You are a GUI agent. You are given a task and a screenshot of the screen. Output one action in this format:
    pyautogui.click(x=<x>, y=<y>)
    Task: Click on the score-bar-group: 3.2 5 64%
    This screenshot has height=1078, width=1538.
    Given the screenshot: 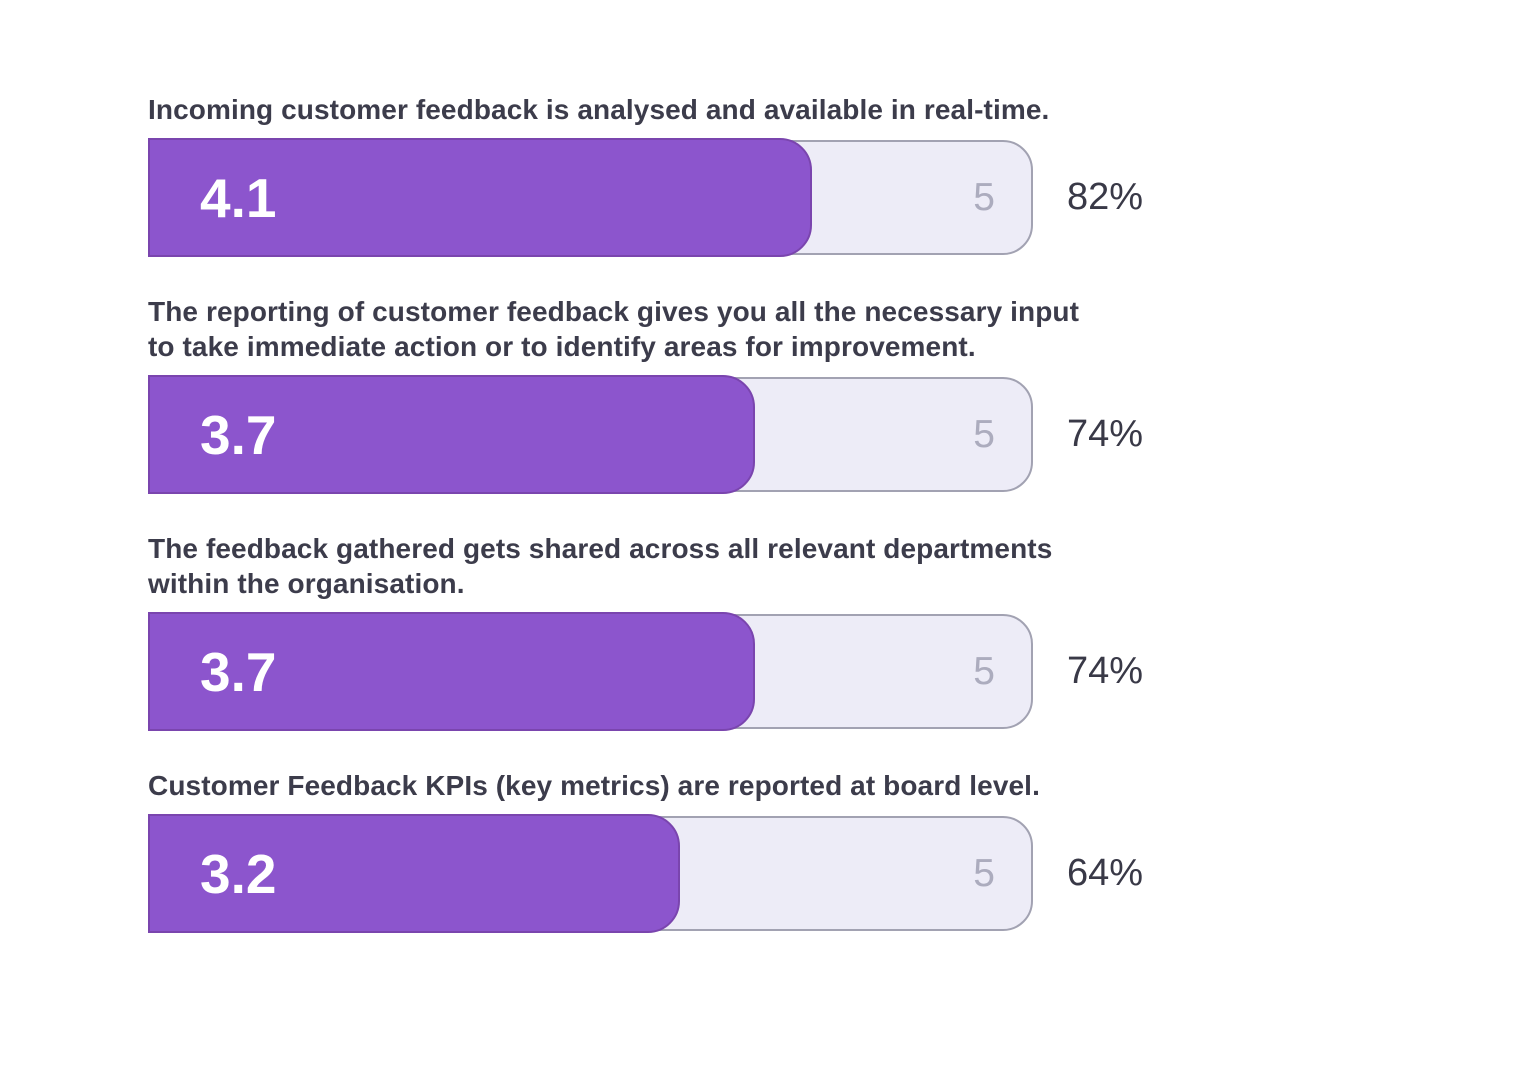 What is the action you would take?
    pyautogui.click(x=843, y=873)
    